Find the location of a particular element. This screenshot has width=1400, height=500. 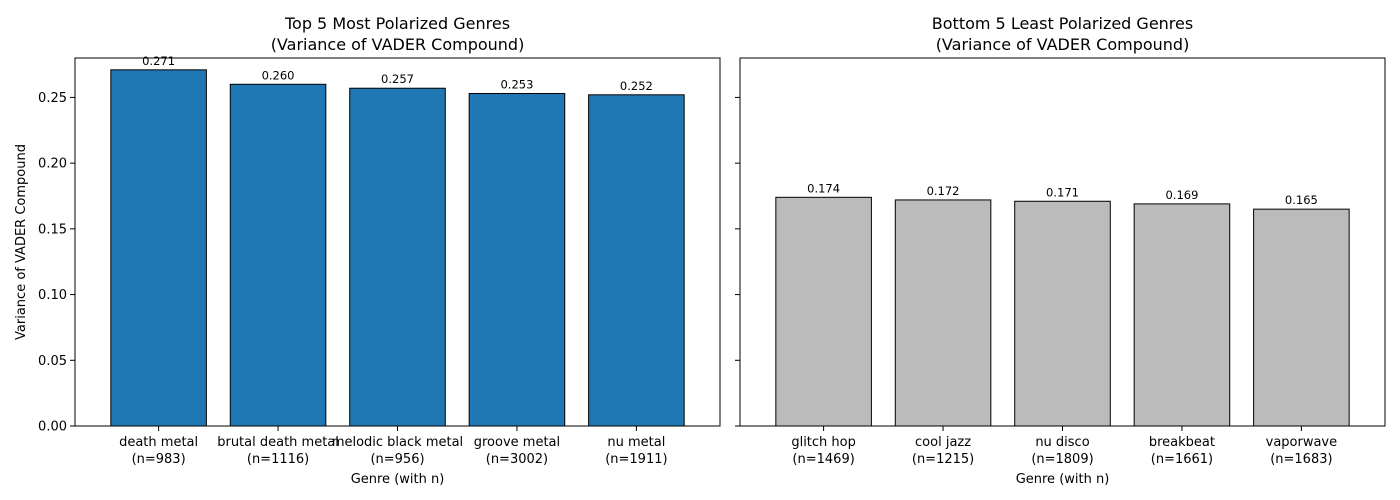

x-tick-label-genre: vaporwave is located at coordinates (1302, 442).